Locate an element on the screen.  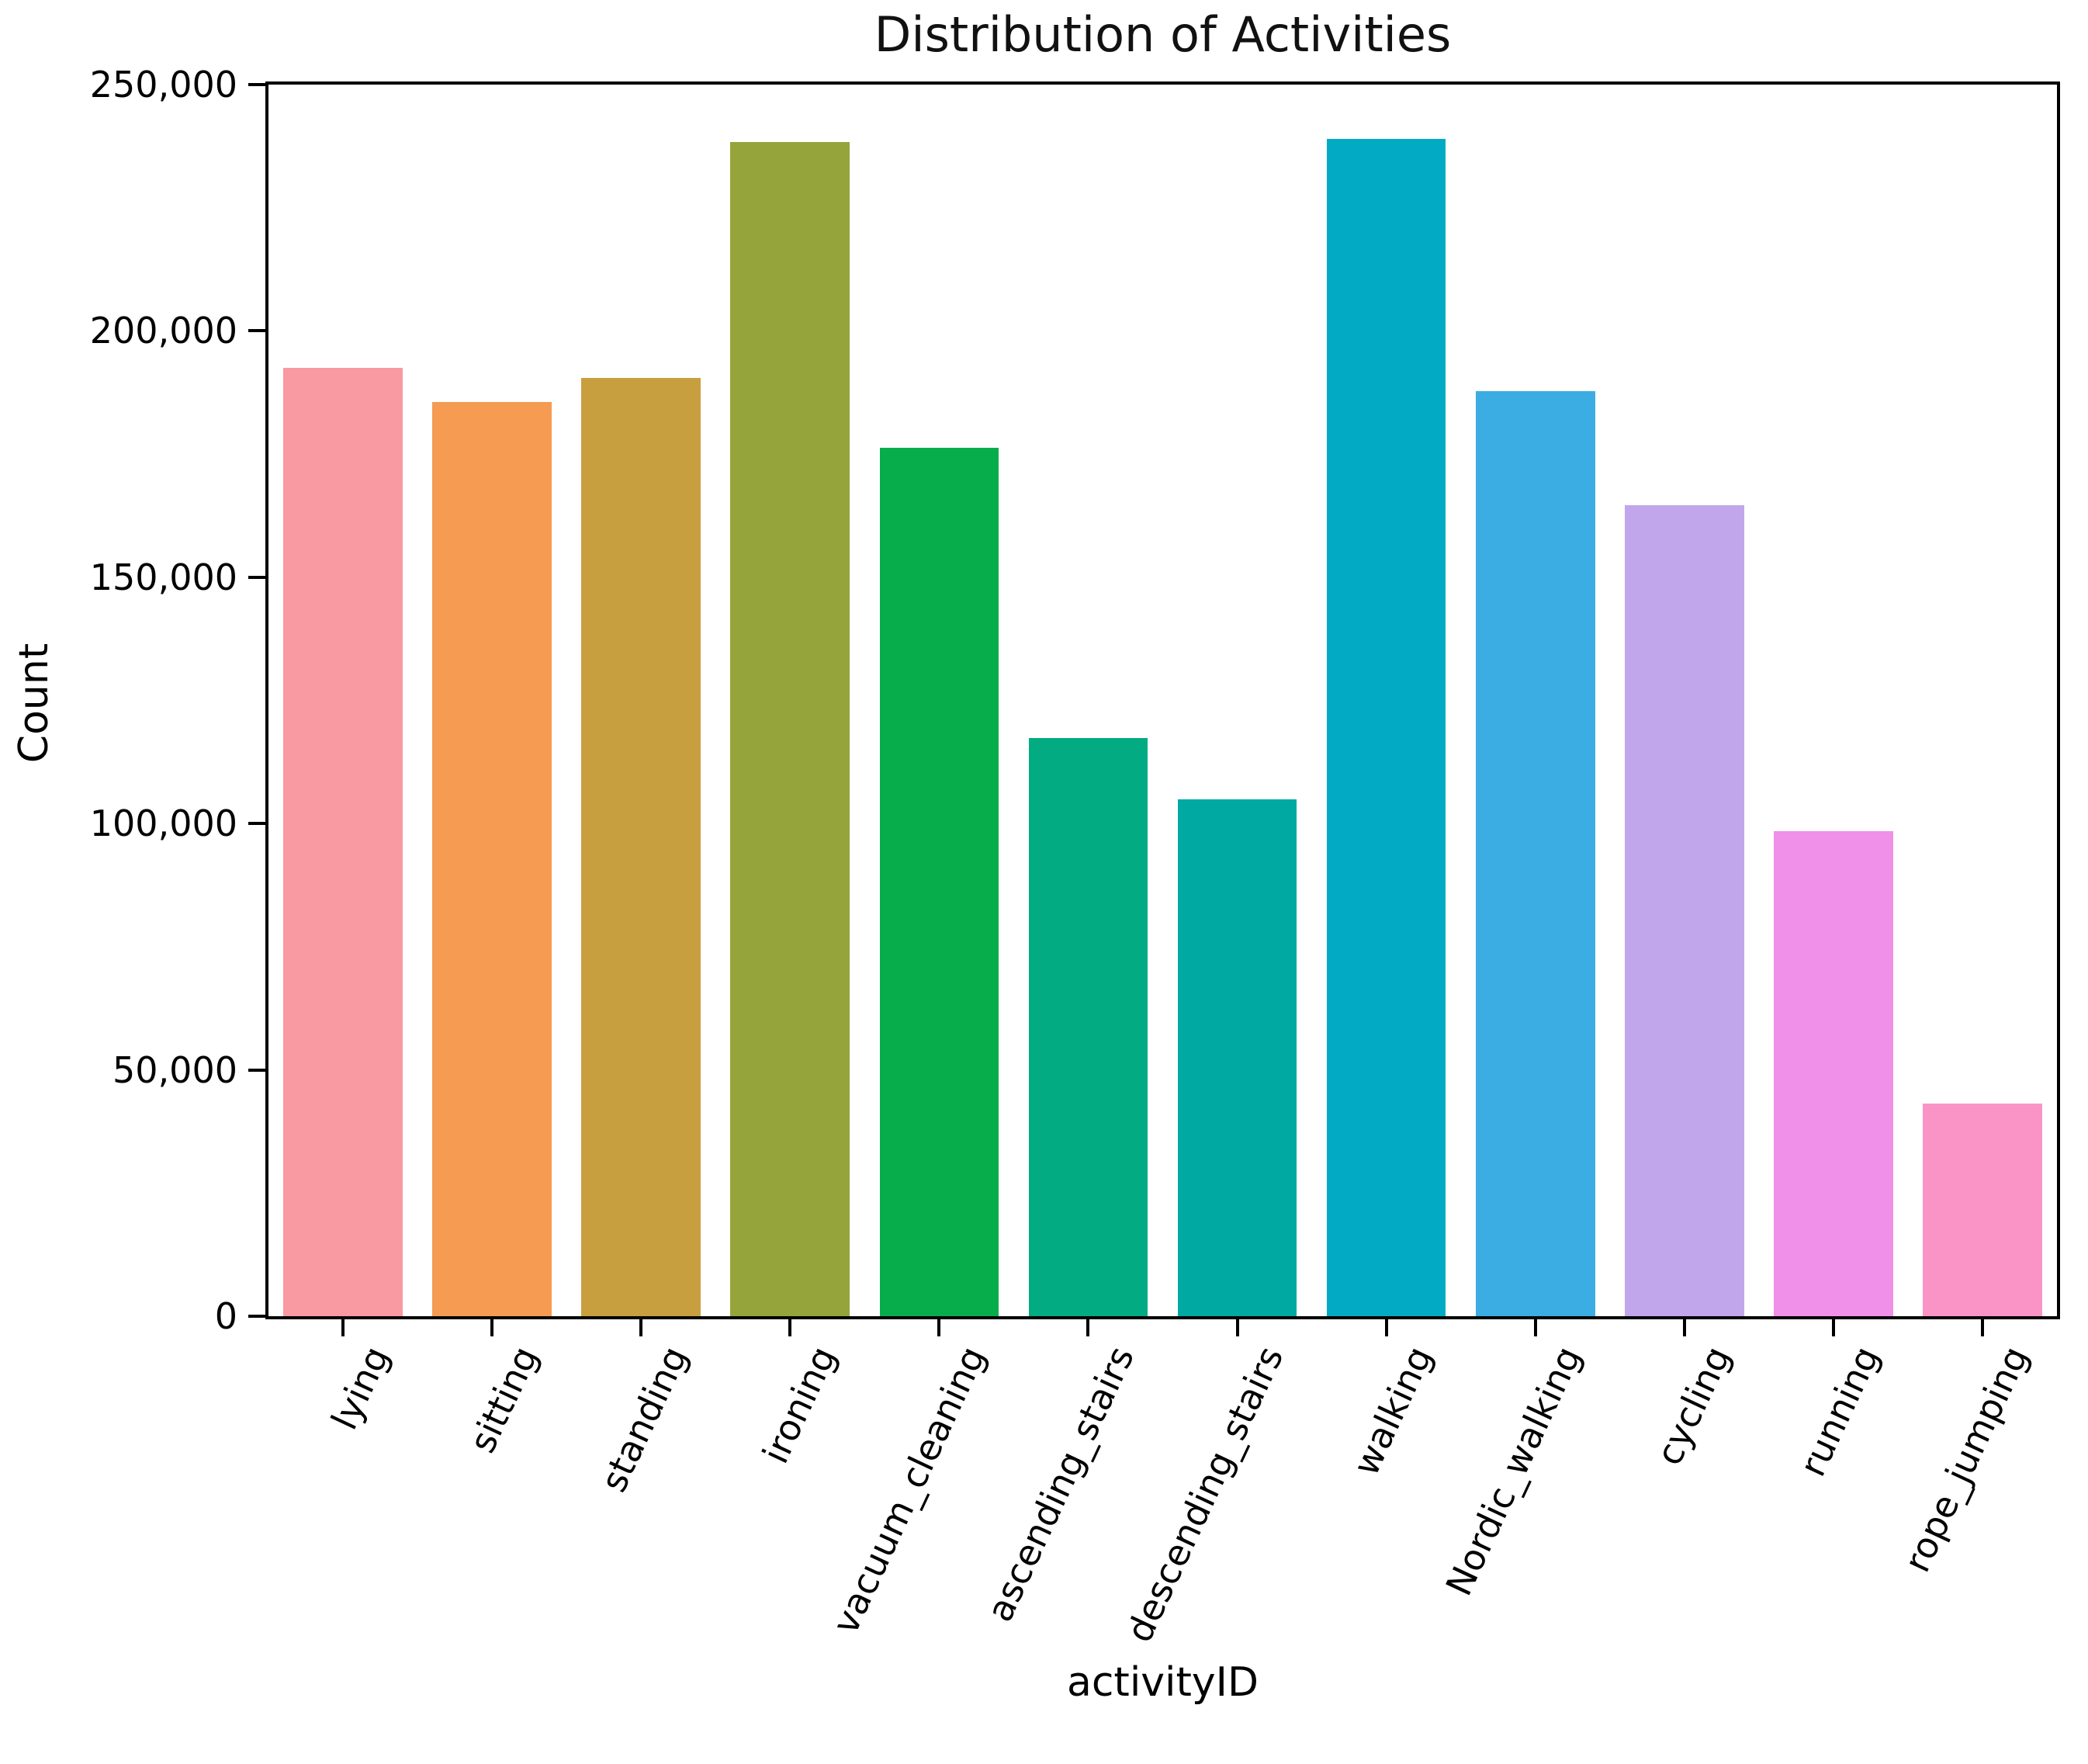
x-tick-label-walking: walking is located at coordinates (1393, 1410).